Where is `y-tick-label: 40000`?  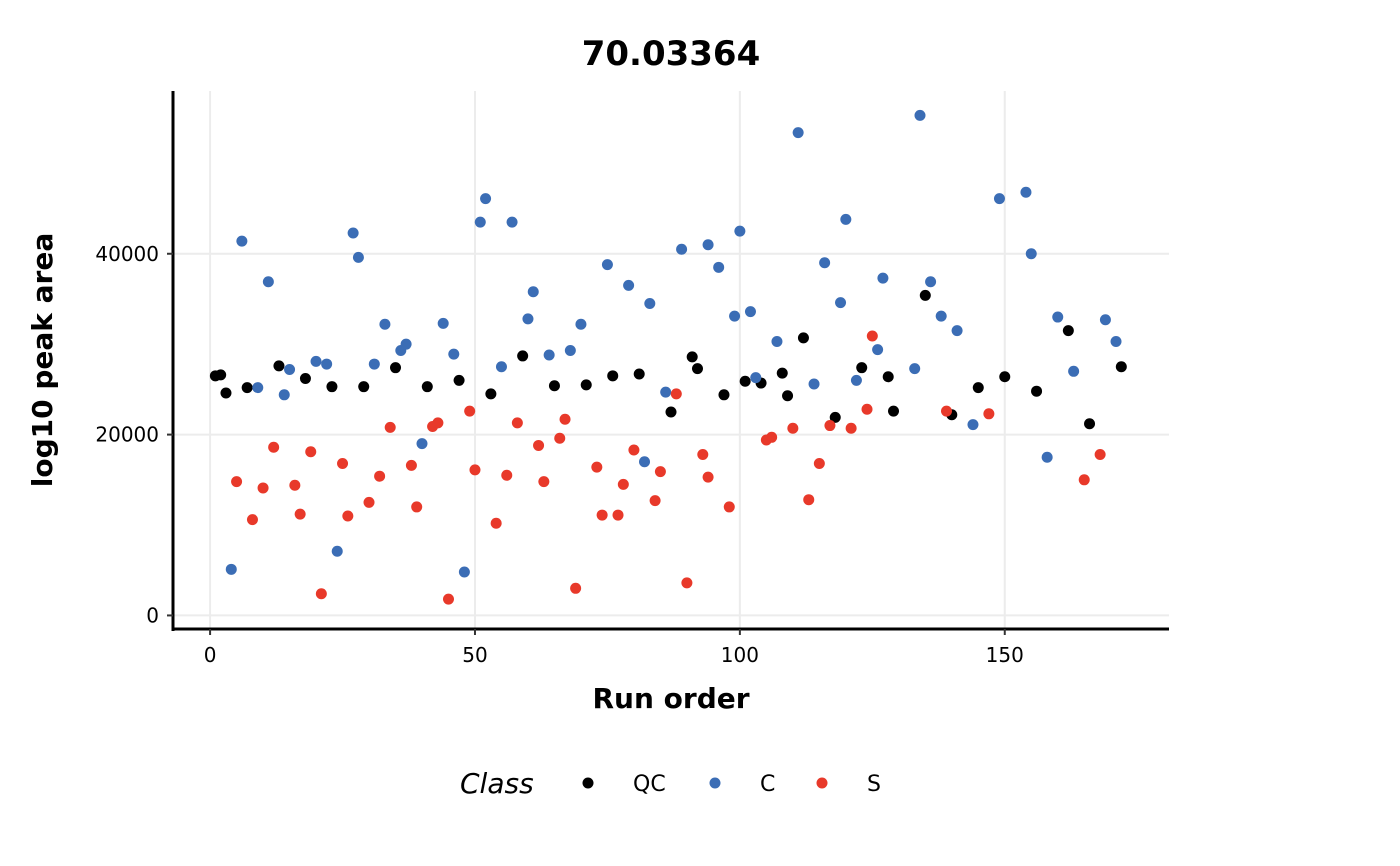 y-tick-label: 40000 is located at coordinates (127, 254).